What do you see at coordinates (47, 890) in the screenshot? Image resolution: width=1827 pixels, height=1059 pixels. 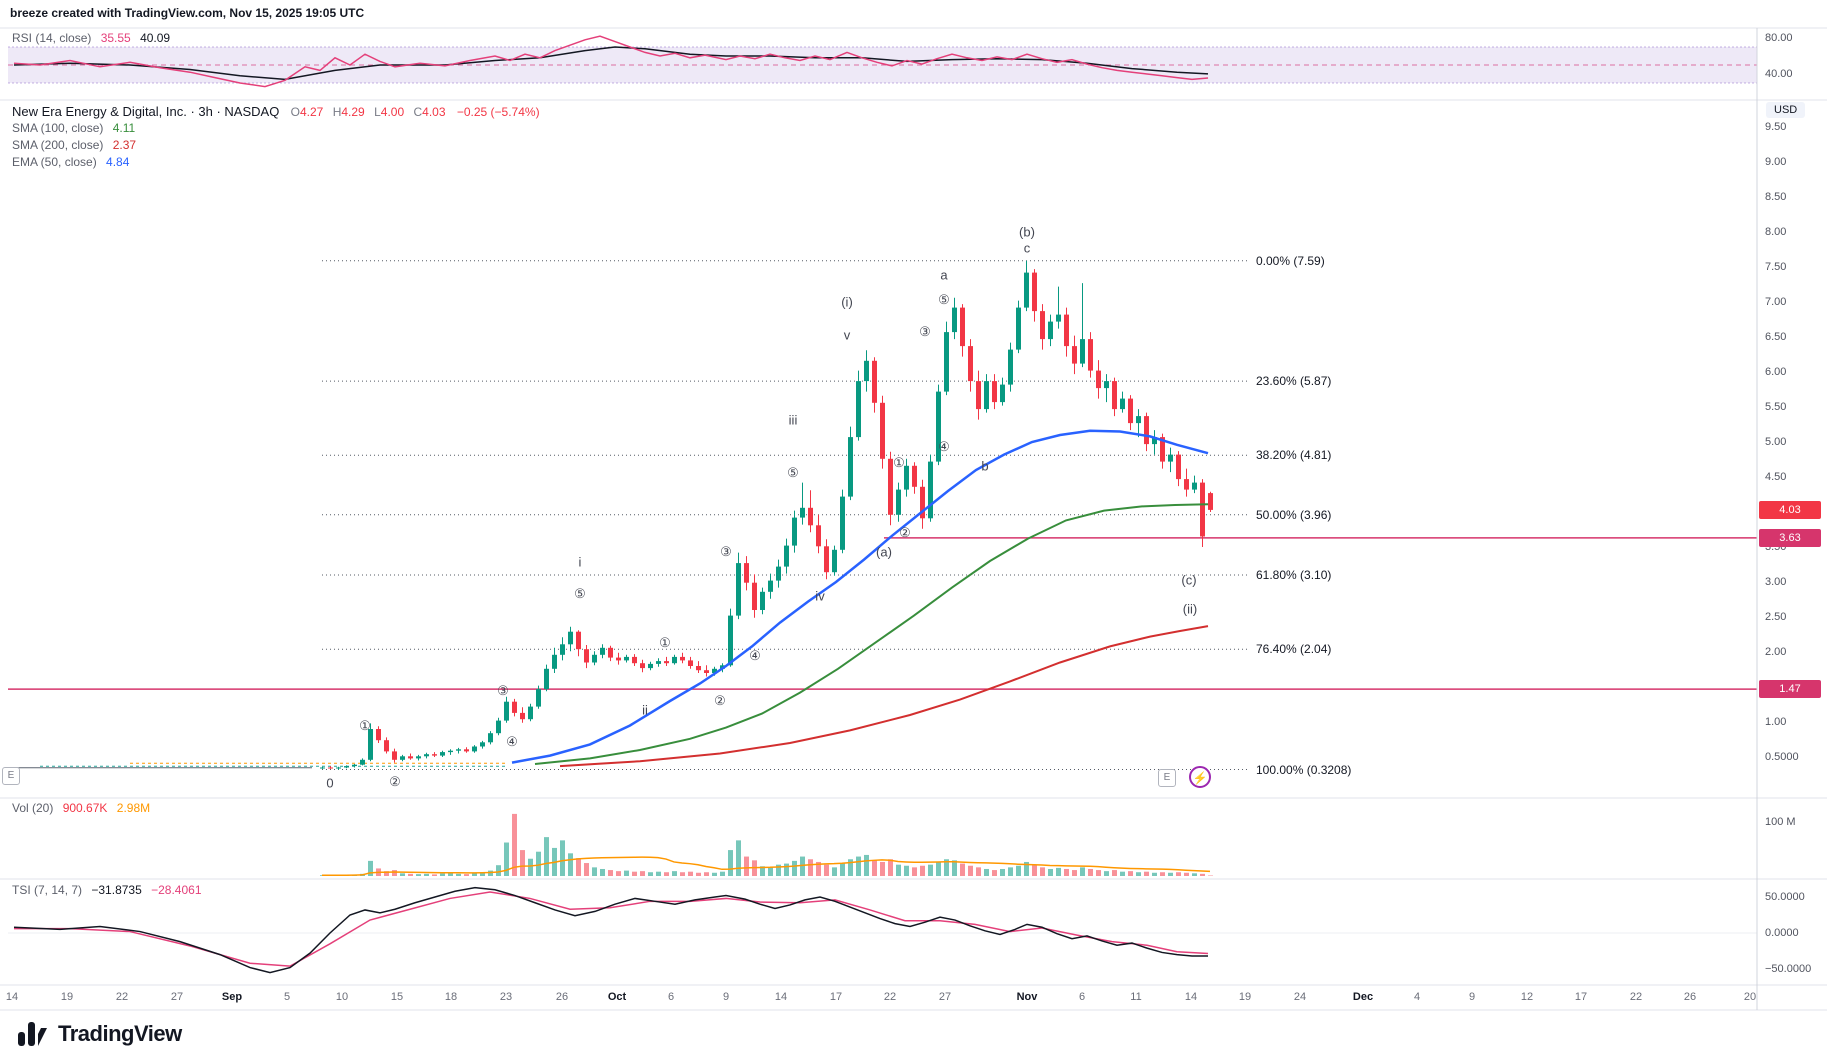 I see `tsi-legend-label: TSI (7, 14, 7)` at bounding box center [47, 890].